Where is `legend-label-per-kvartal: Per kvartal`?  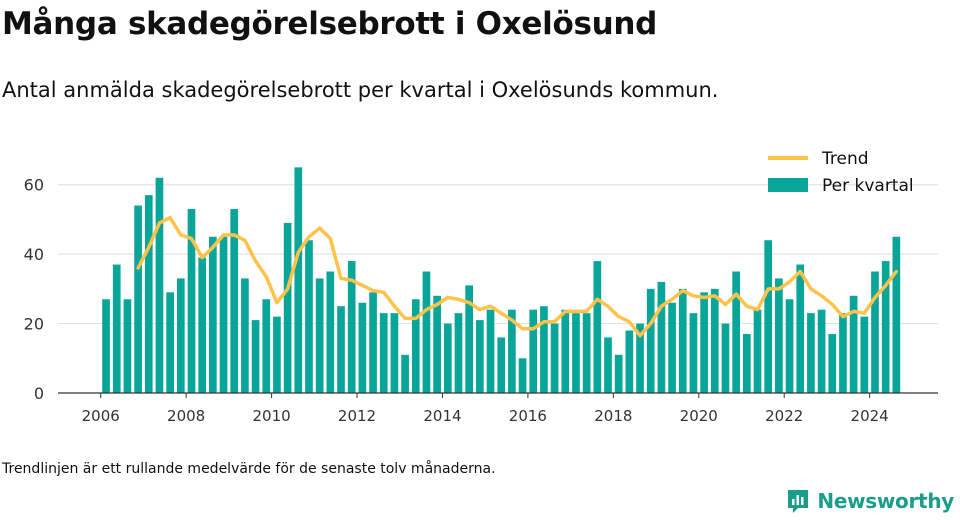
legend-label-per-kvartal: Per kvartal is located at coordinates (868, 186).